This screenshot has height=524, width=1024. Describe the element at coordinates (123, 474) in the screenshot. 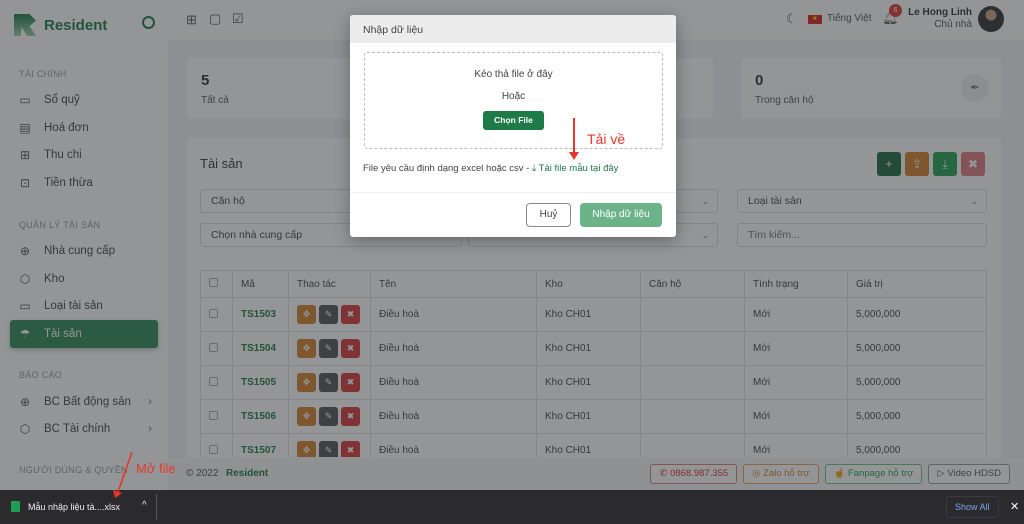

I see `annotation-arrow-open` at that location.